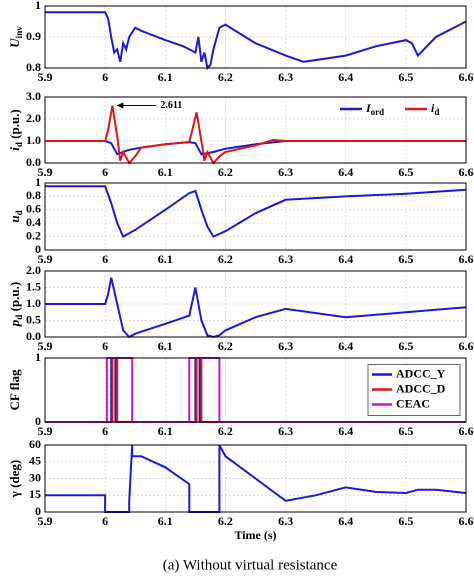 The image size is (474, 577). What do you see at coordinates (171, 105) in the screenshot?
I see `annotation: 2.611` at bounding box center [171, 105].